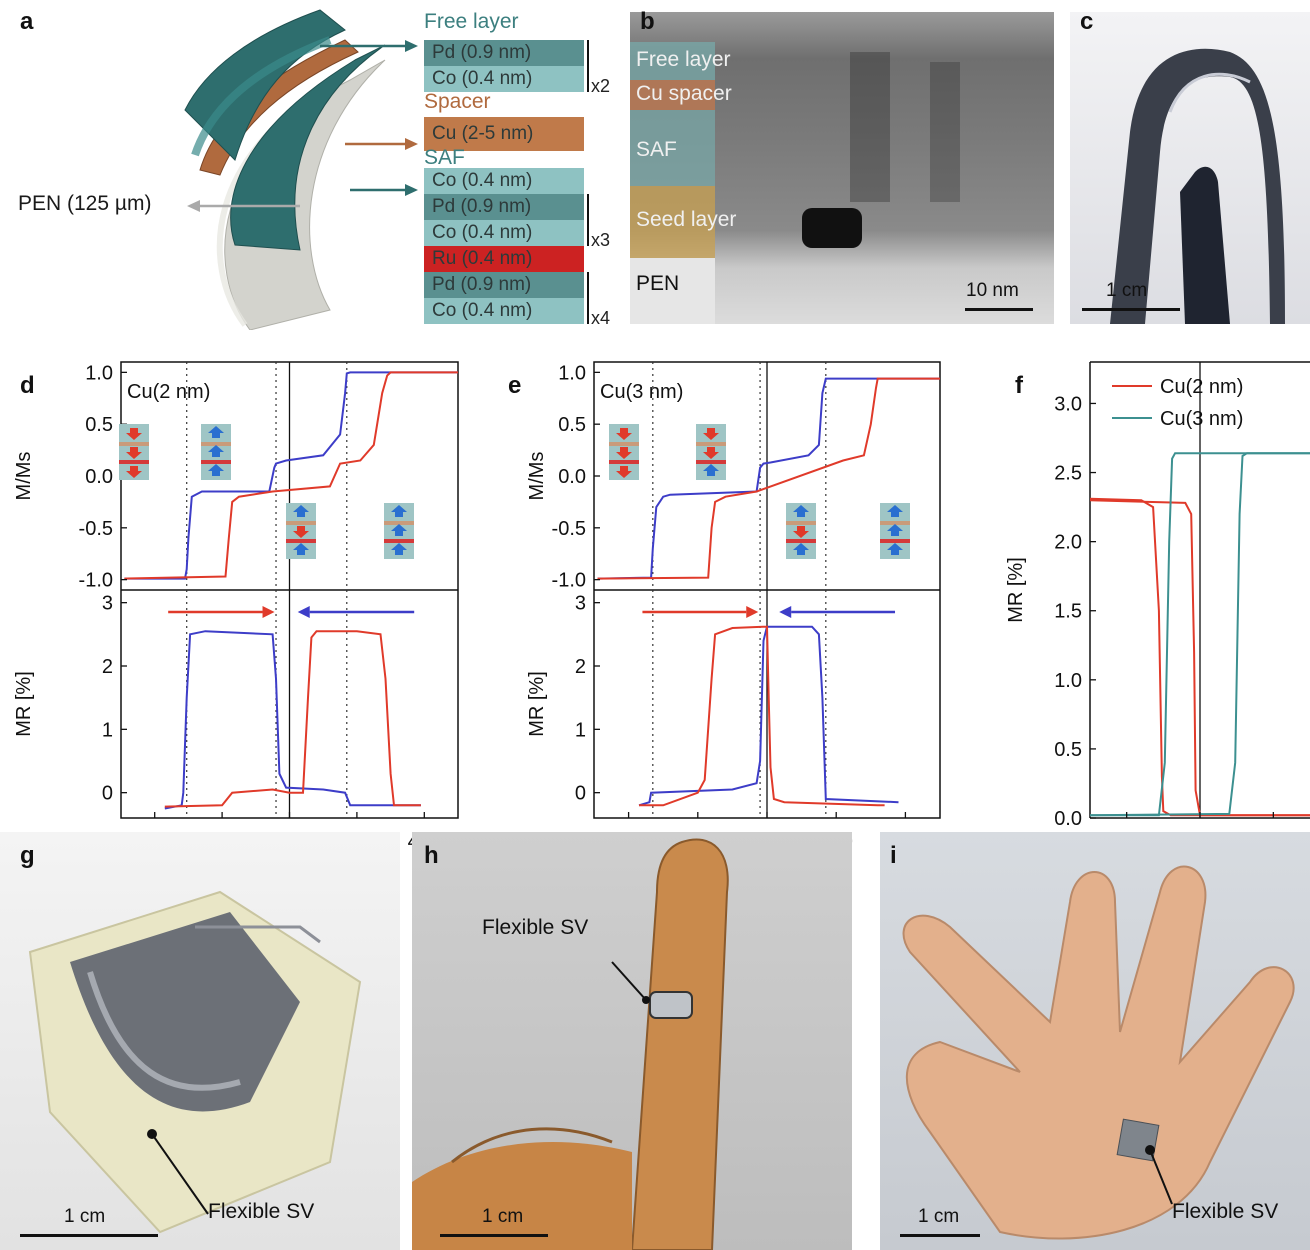 The height and width of the screenshot is (1250, 1310). I want to click on mold-photo: Flexible SV 1 cm, so click(200, 1041).